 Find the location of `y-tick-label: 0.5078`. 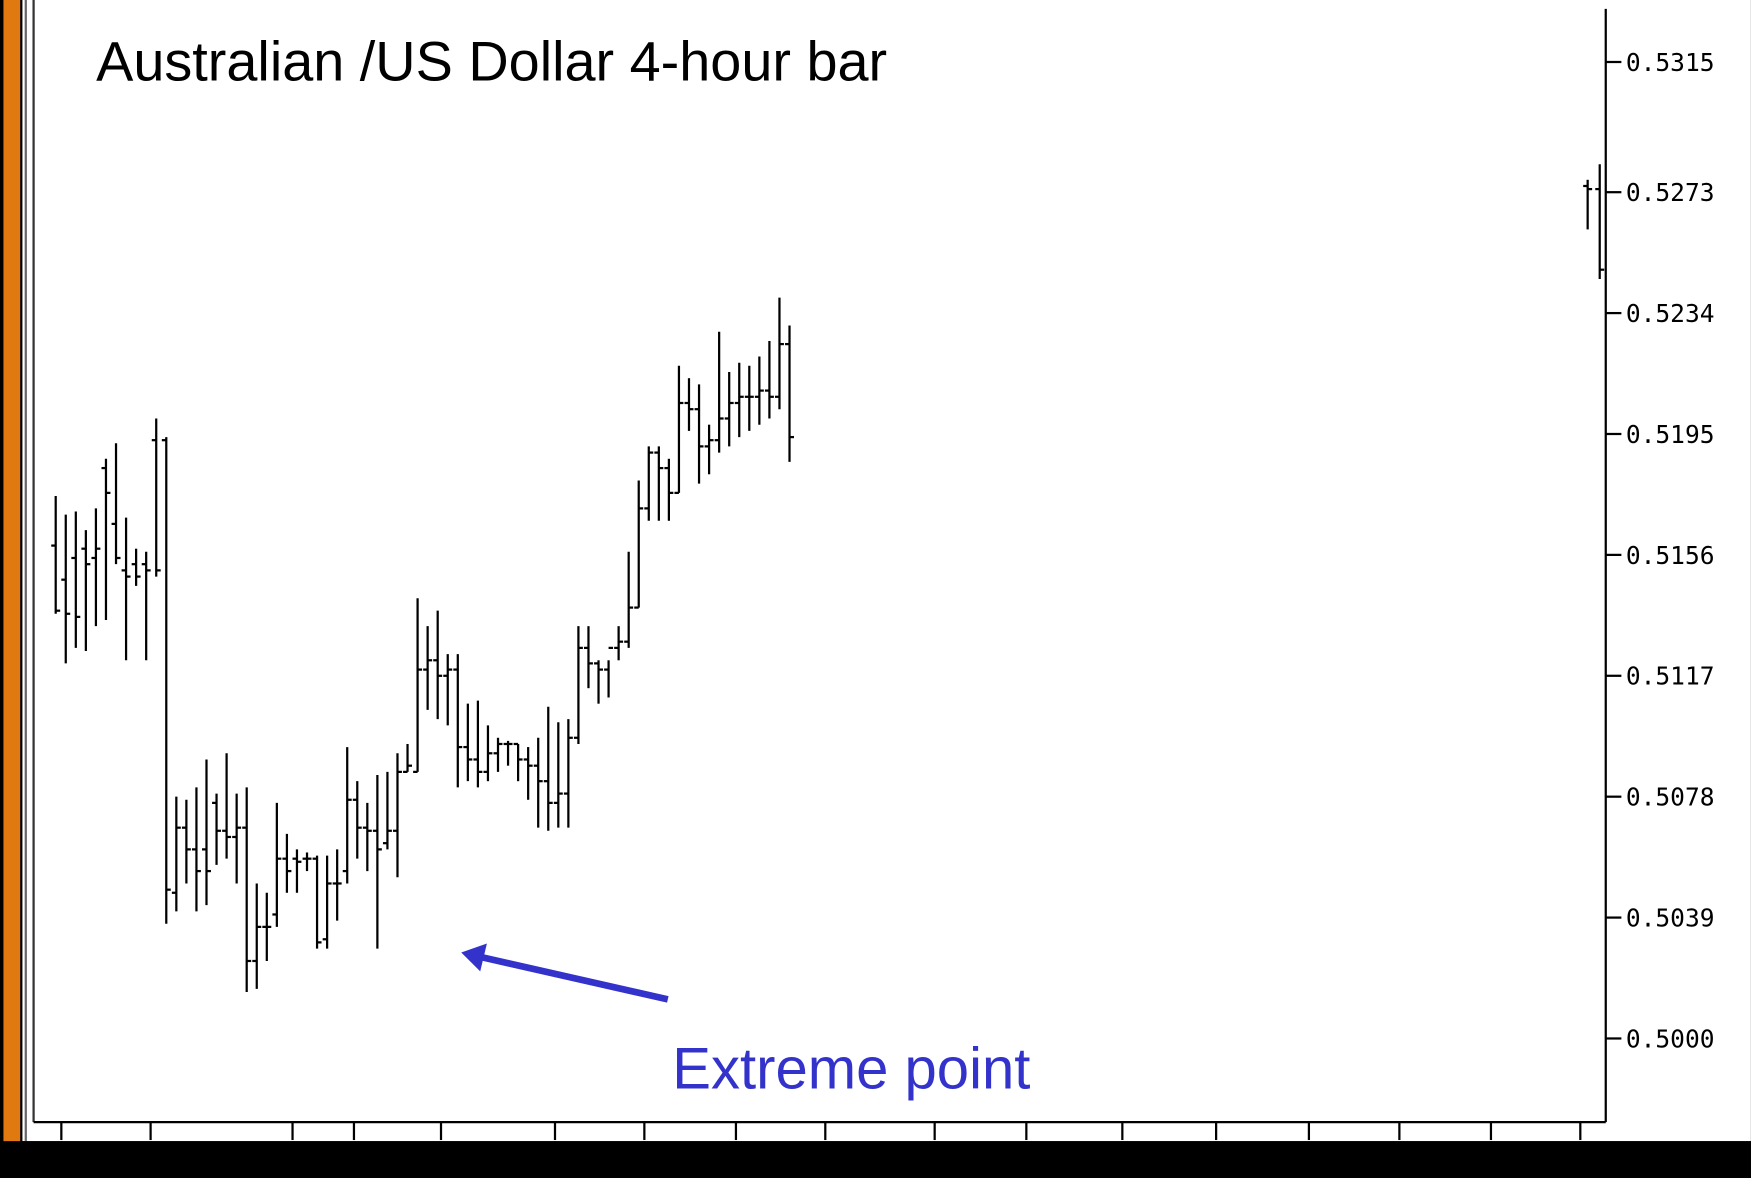

y-tick-label: 0.5078 is located at coordinates (1670, 797).